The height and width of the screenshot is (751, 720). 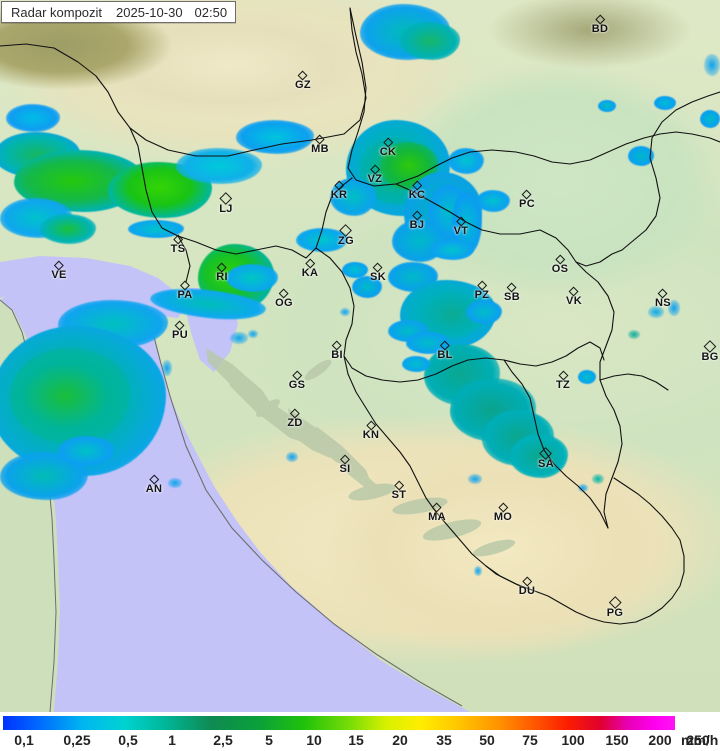 I want to click on city-label: MO, so click(x=503, y=517).